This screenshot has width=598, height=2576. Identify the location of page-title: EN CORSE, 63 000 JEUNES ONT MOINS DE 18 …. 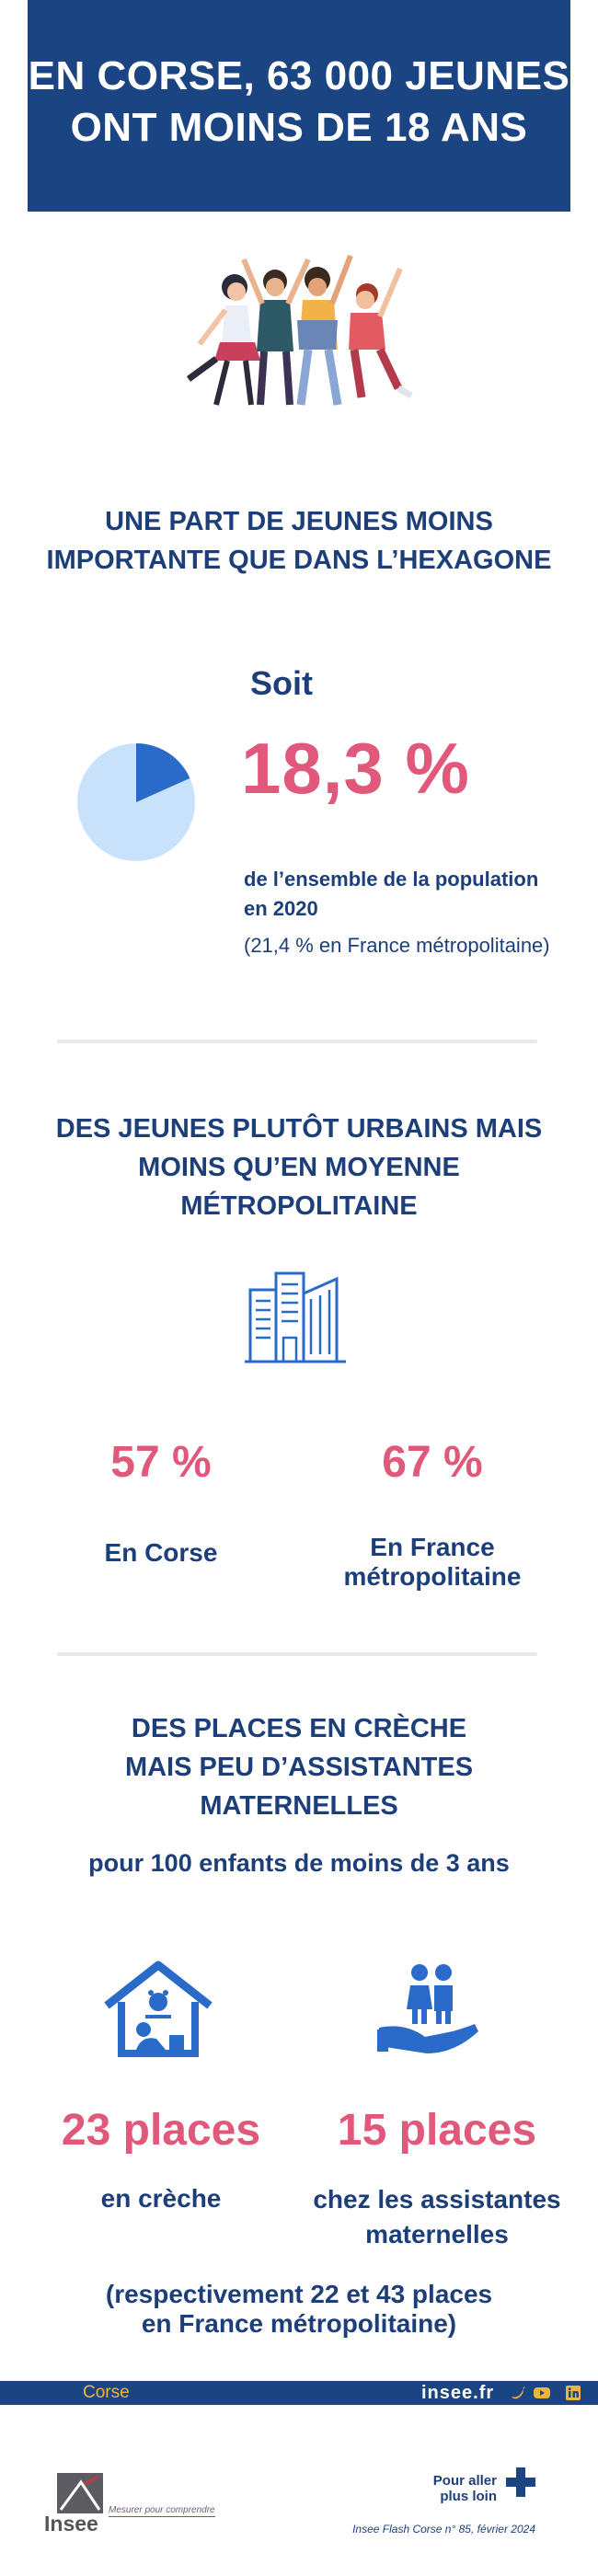
(299, 102).